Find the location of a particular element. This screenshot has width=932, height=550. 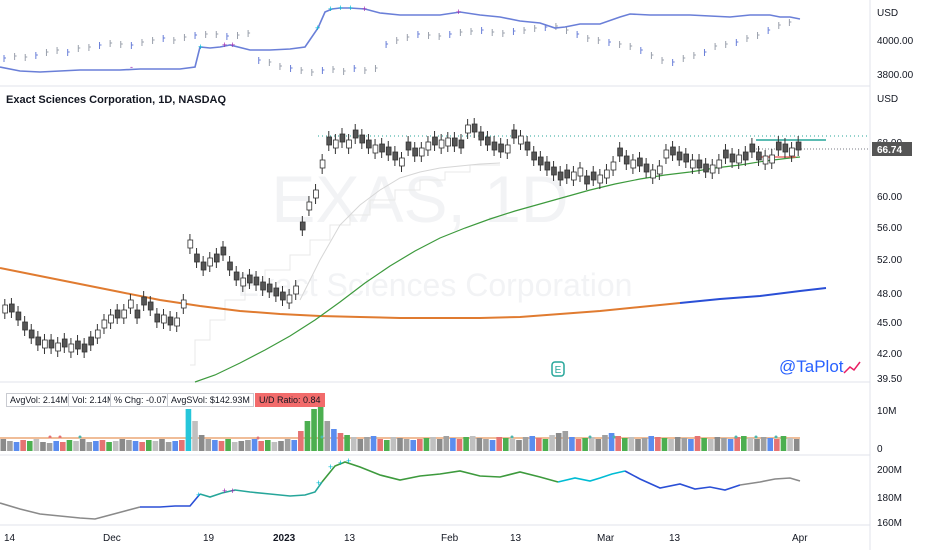

time-label-2023: 2023 is located at coordinates (284, 538).